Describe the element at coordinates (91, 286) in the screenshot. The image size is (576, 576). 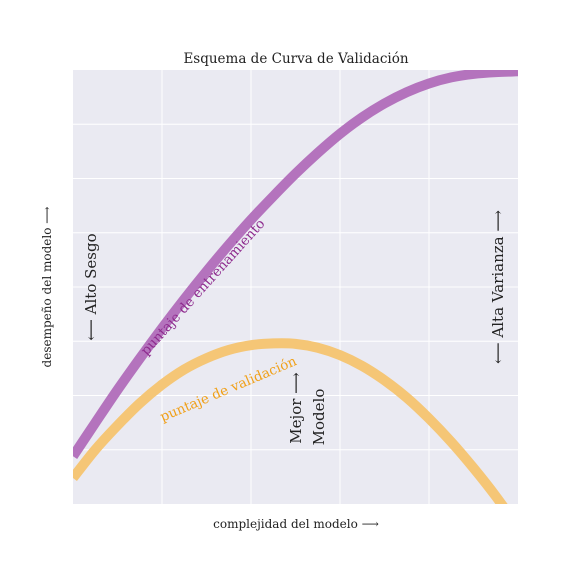
I see `high-bias-annotation: ⟵ Alto Sesgo` at that location.